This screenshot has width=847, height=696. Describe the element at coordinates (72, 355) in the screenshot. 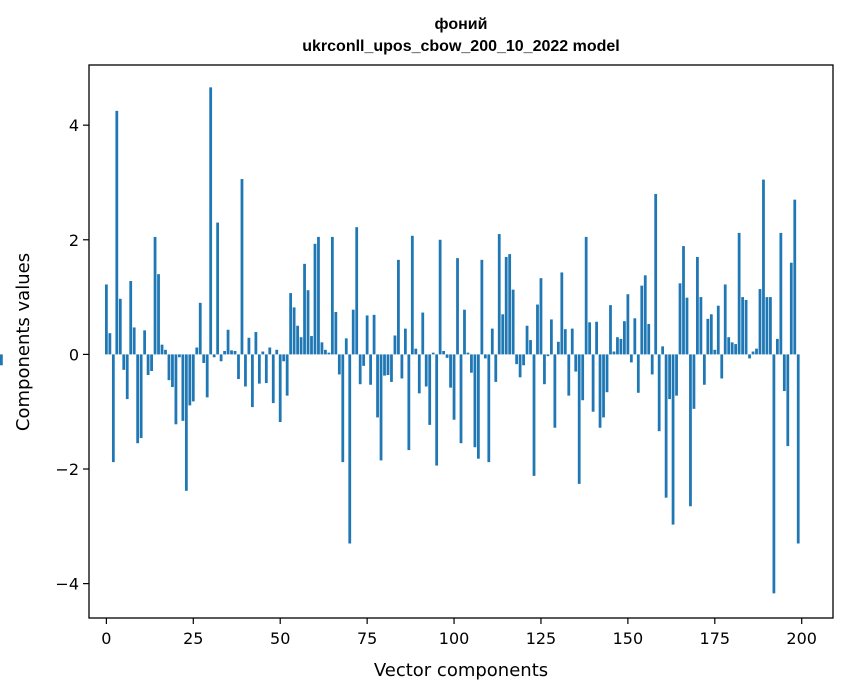

I see `y-axis: −4 −2 0 2 4` at that location.